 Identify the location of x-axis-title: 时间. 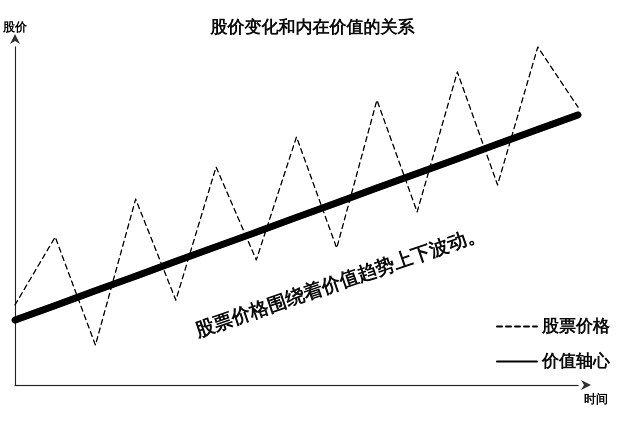
(596, 399).